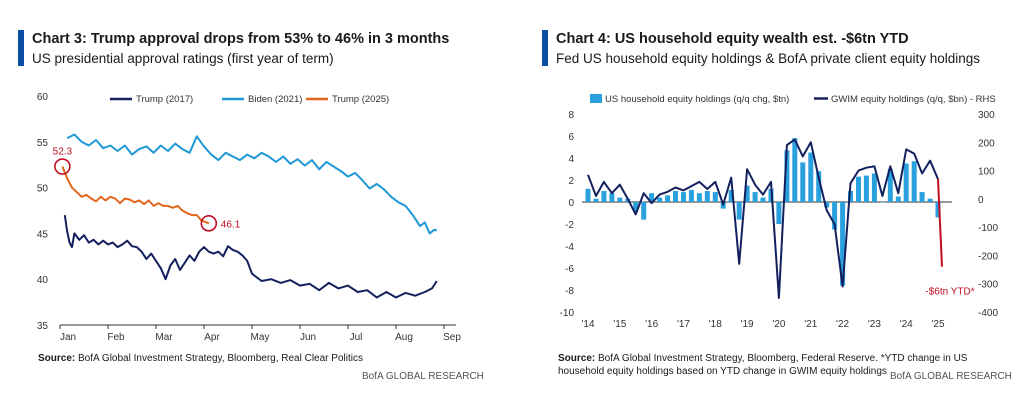 This screenshot has width=1024, height=400. I want to click on ytd-drop-line, so click(940, 223).